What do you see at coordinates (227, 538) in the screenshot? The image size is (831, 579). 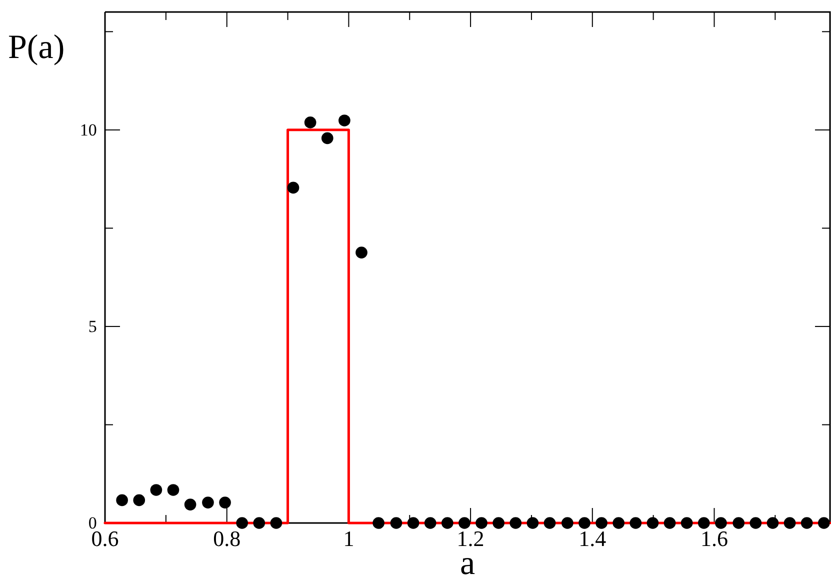 I see `x-tick-label: 0.8` at bounding box center [227, 538].